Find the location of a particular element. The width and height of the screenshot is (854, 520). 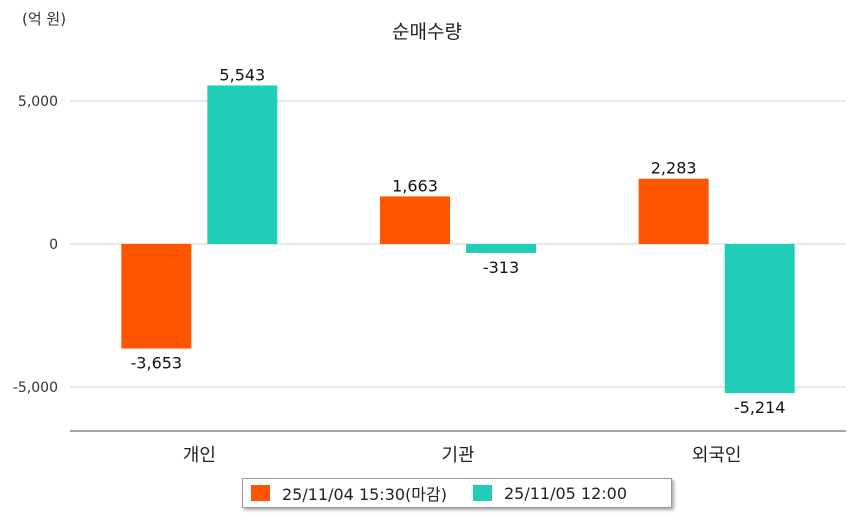

chart-title: 순매수량 is located at coordinates (427, 32).